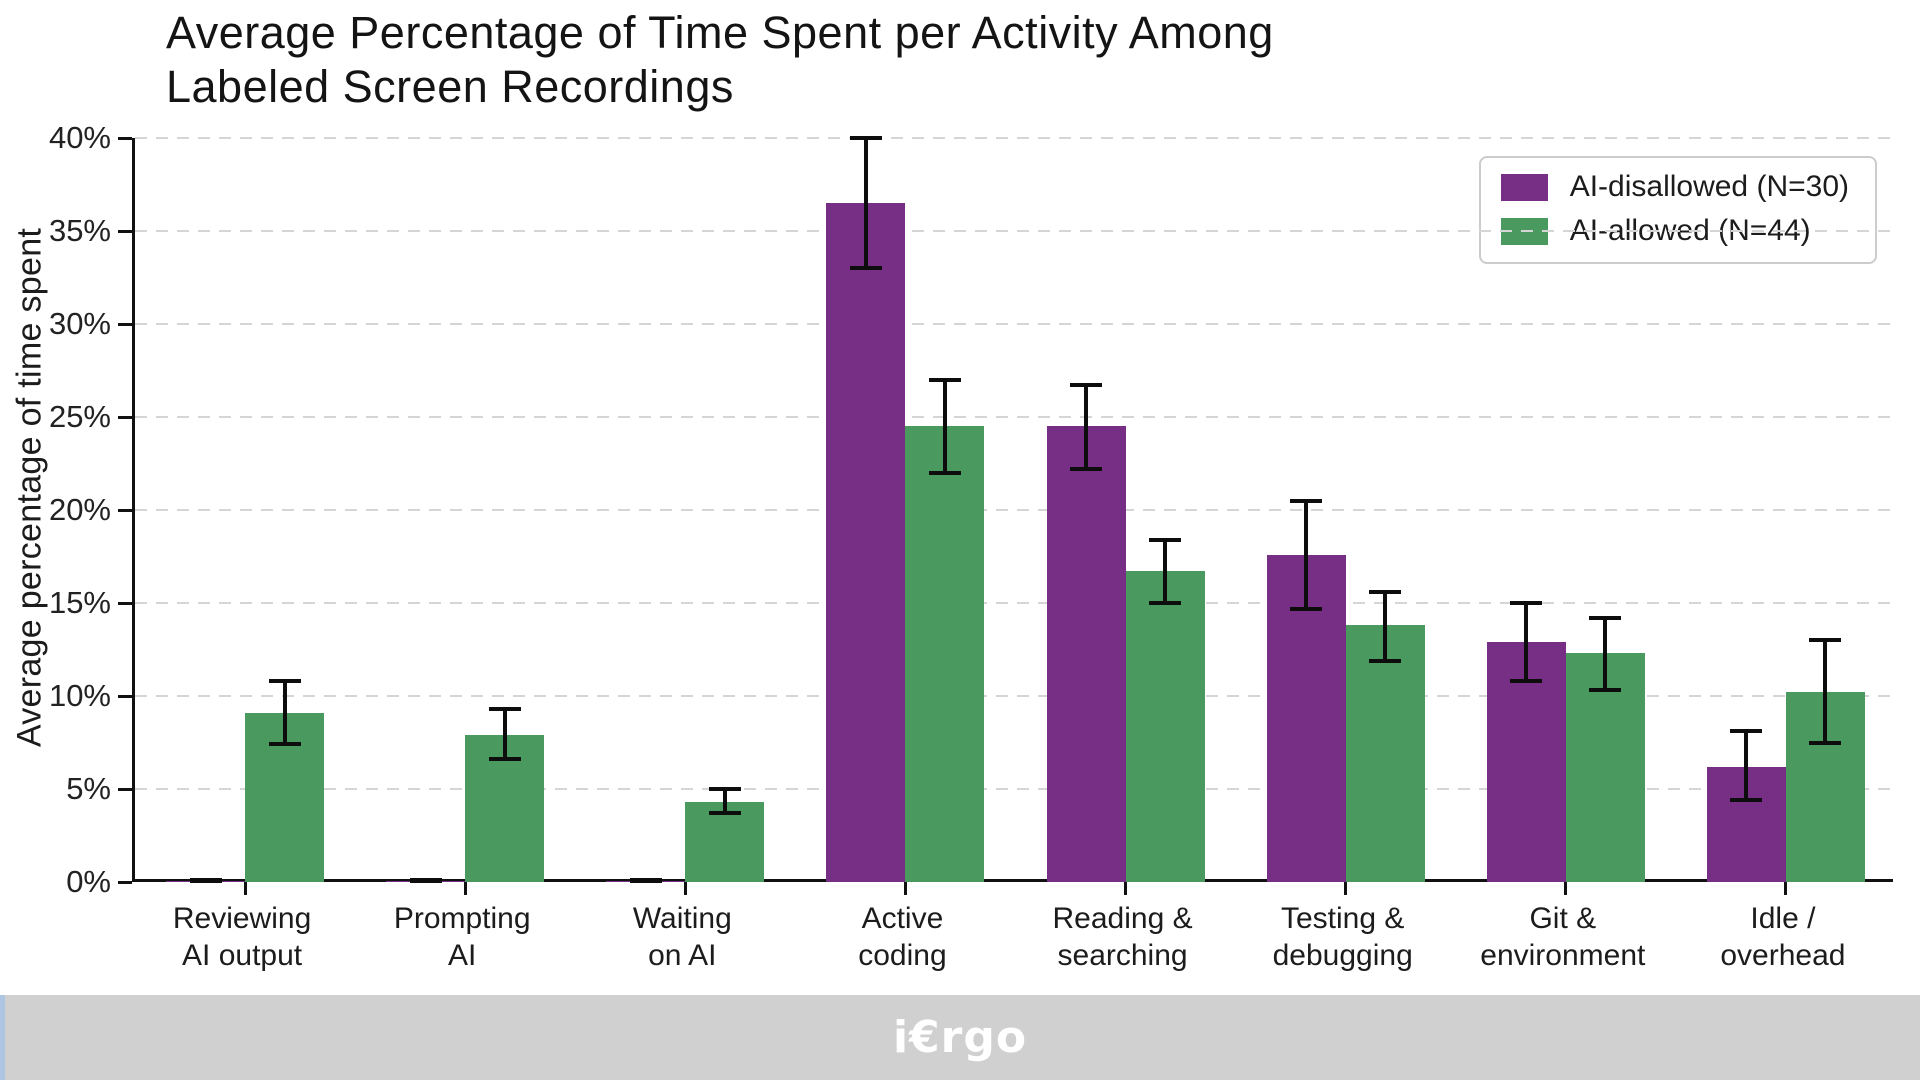 The width and height of the screenshot is (1920, 1080). What do you see at coordinates (242, 937) in the screenshot?
I see `x-tick-label-0: Reviewing AI output` at bounding box center [242, 937].